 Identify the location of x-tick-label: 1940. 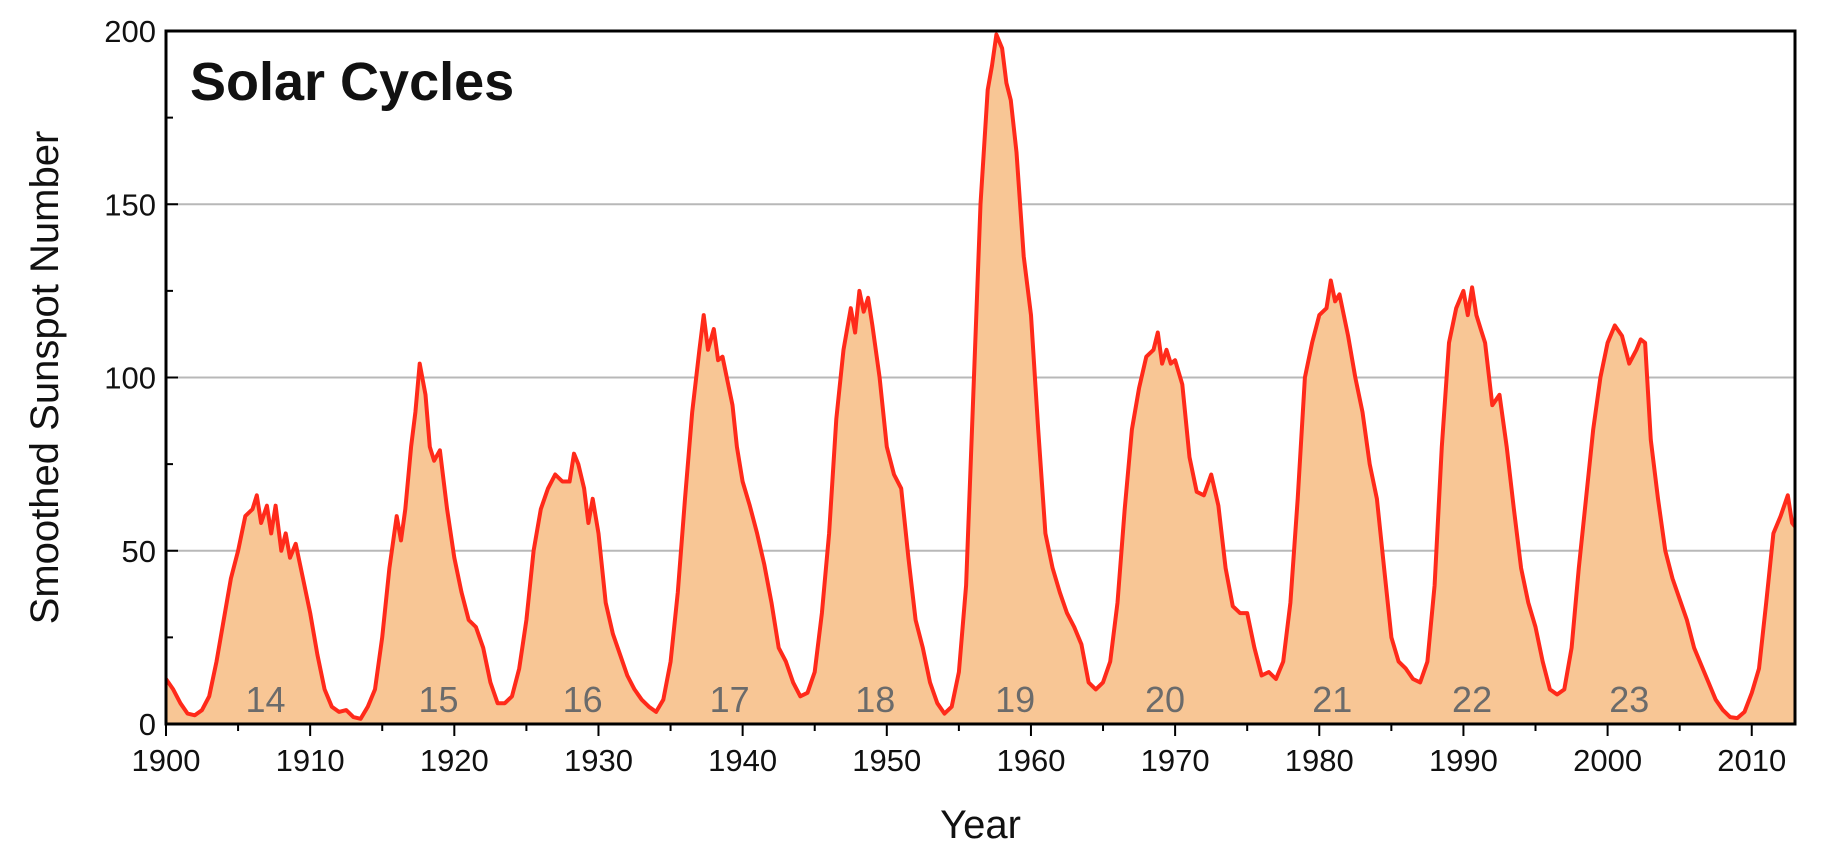
(742, 760).